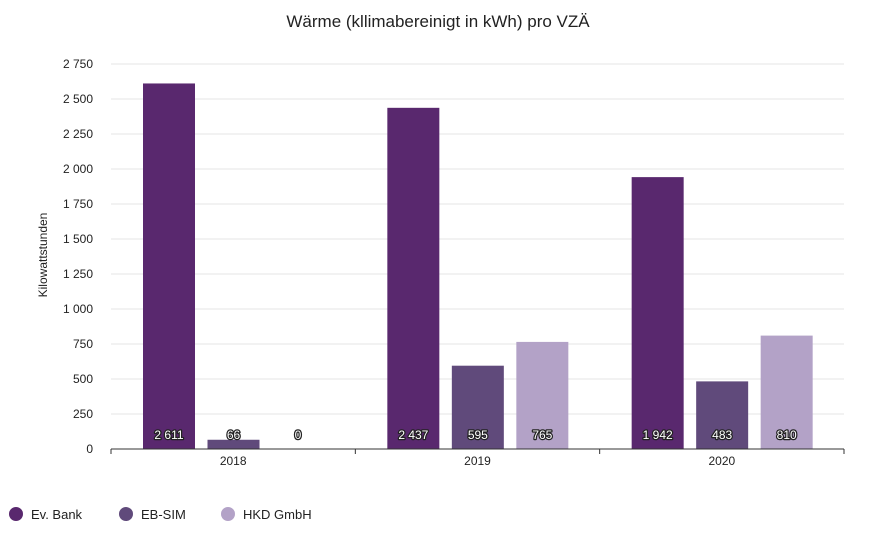  What do you see at coordinates (89, 449) in the screenshot?
I see `y-tick-label: 0` at bounding box center [89, 449].